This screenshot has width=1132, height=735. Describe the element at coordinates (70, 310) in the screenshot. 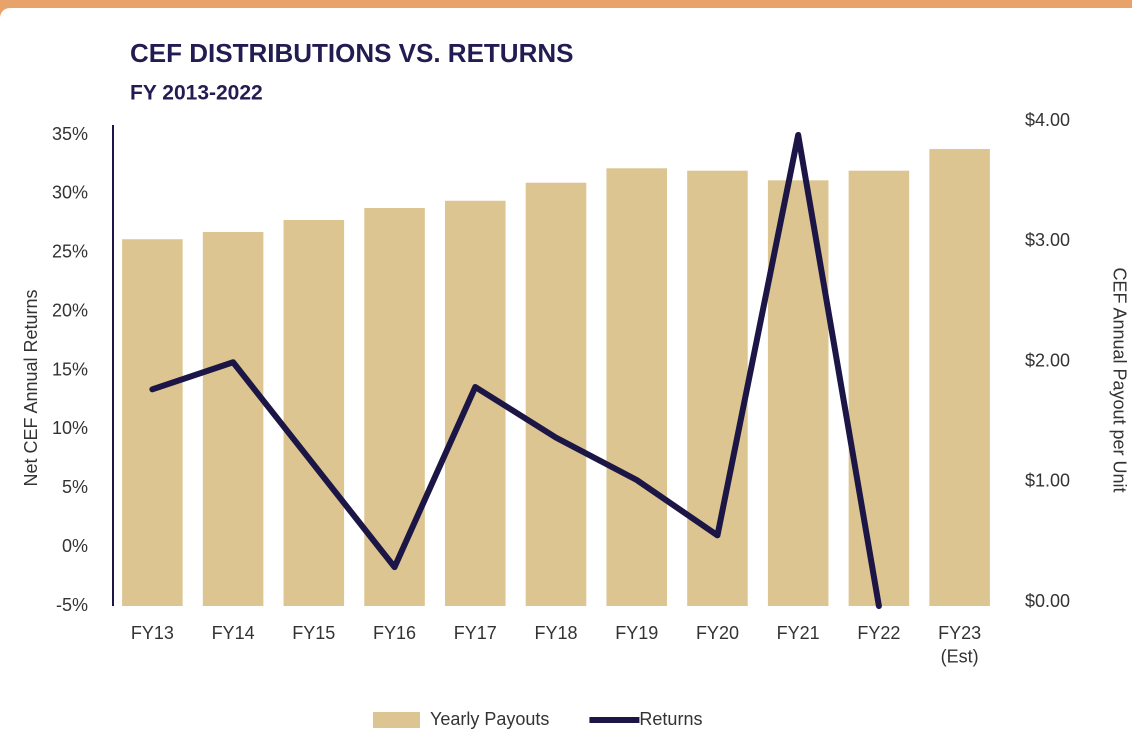

I see `y-tick-label: 20%` at that location.